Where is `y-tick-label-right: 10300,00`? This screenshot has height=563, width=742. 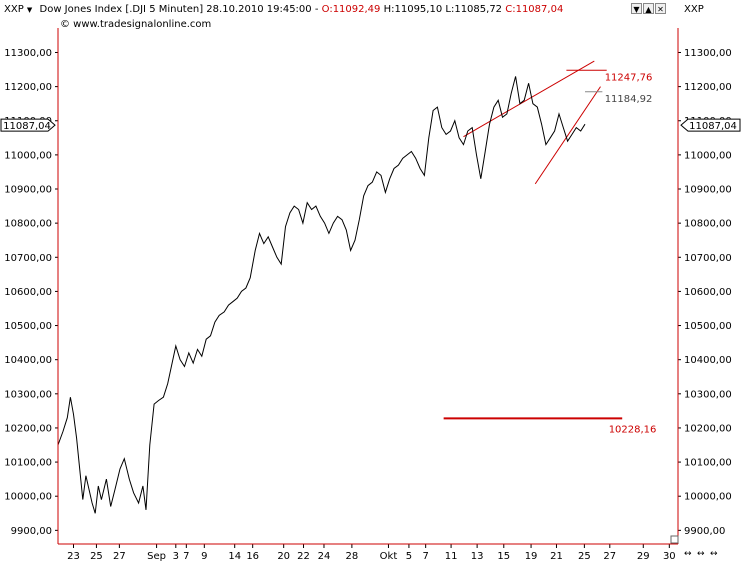
y-tick-label-right: 10300,00 is located at coordinates (708, 394).